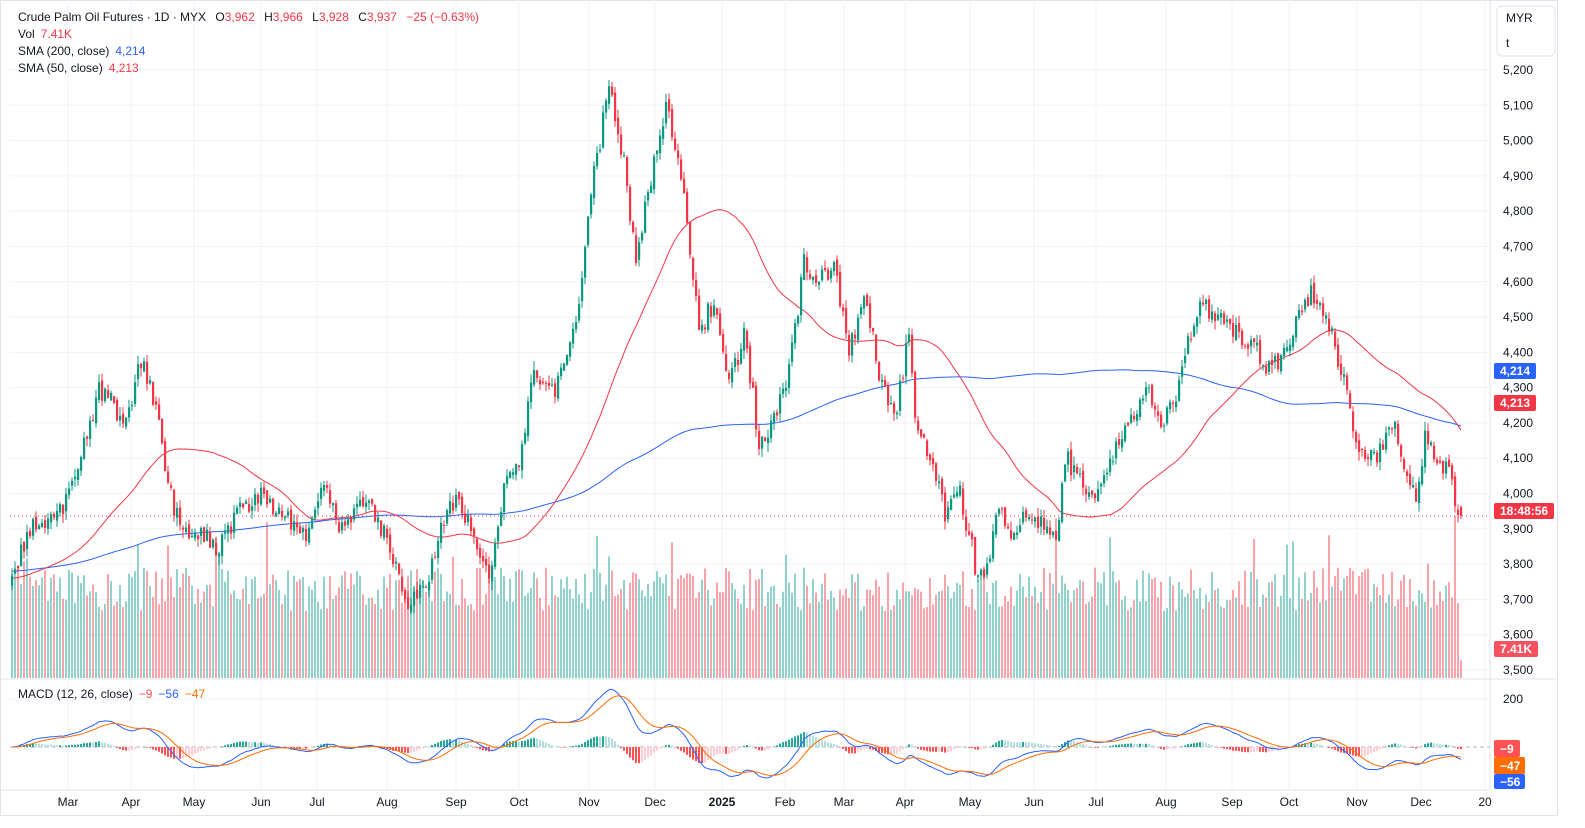 The image size is (1585, 828). I want to click on currency-label: MYR, so click(1519, 18).